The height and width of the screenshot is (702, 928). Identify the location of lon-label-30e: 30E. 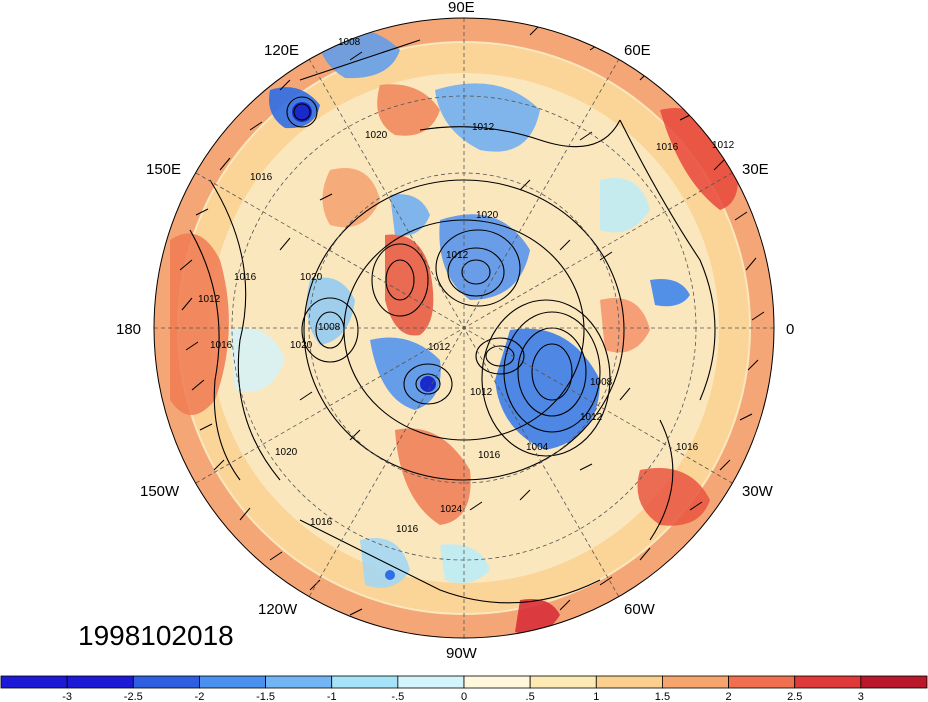
(755, 169).